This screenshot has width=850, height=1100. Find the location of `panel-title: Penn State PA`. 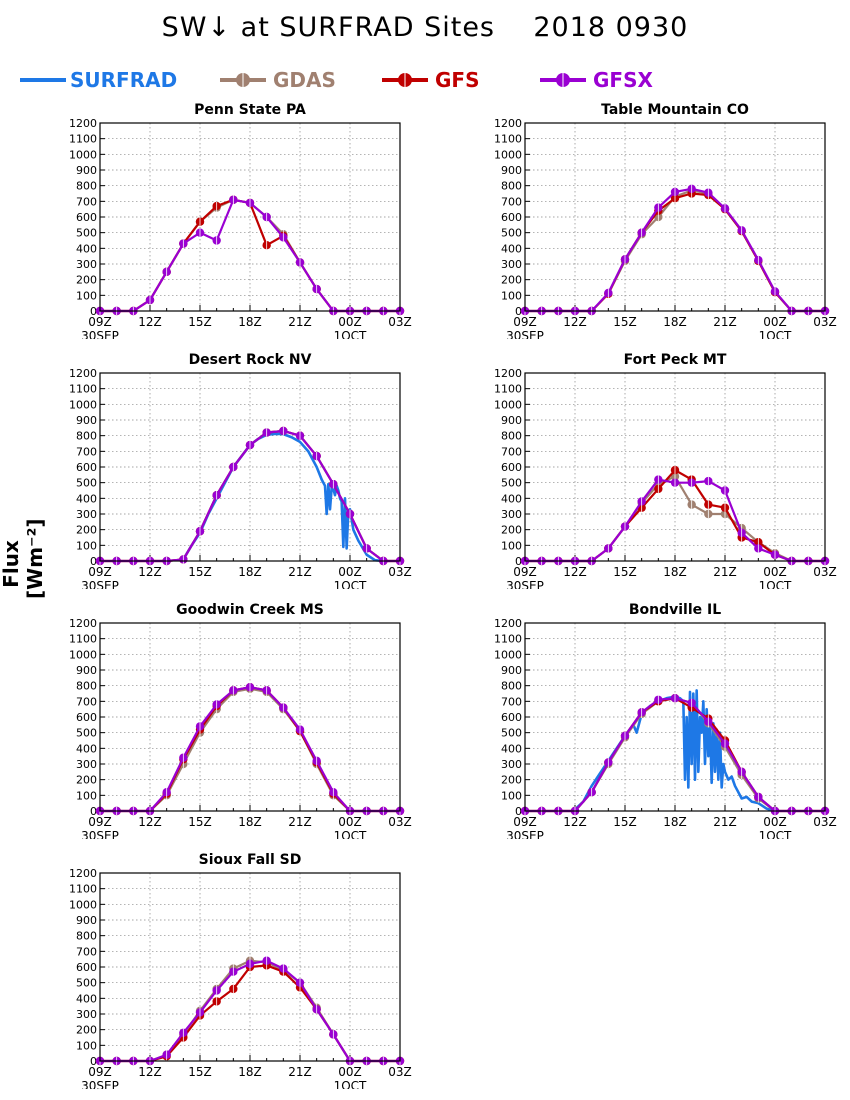

panel-title: Penn State PA is located at coordinates (250, 110).